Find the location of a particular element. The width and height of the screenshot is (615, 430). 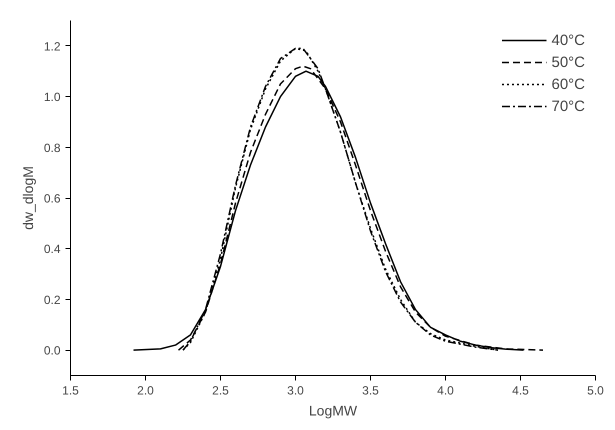

legend-label: 70°C is located at coordinates (568, 106).